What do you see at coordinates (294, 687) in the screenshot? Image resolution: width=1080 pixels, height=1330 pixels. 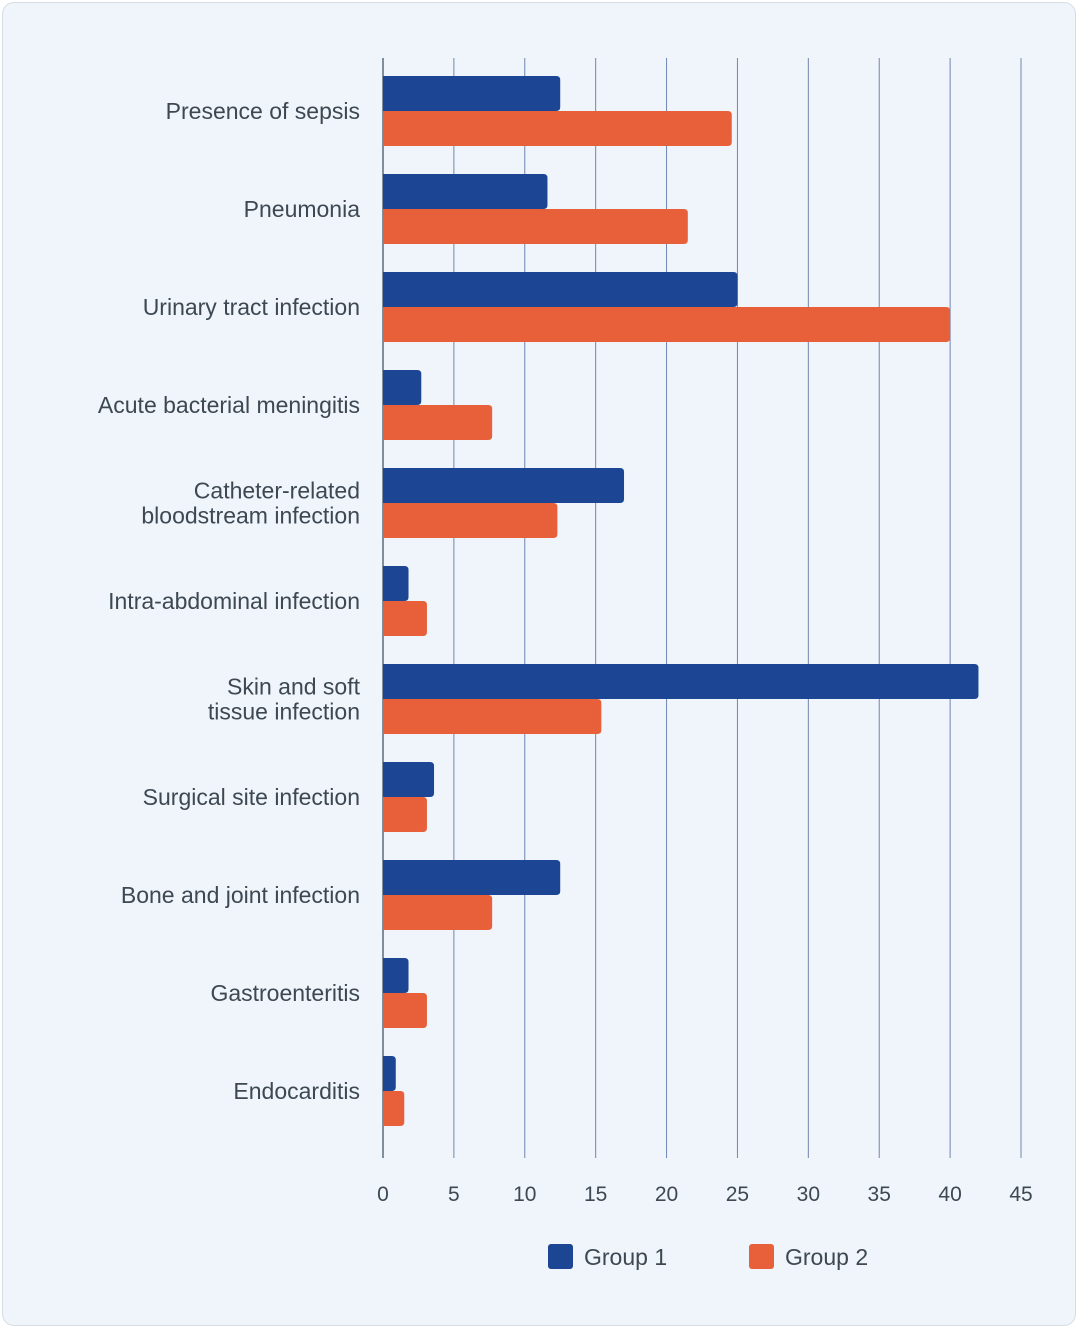 I see `category-label: Skin and soft` at bounding box center [294, 687].